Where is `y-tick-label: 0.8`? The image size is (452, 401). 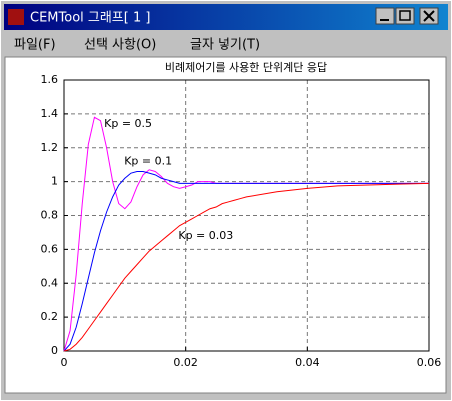
y-tick-label: 0.8 is located at coordinates (50, 215).